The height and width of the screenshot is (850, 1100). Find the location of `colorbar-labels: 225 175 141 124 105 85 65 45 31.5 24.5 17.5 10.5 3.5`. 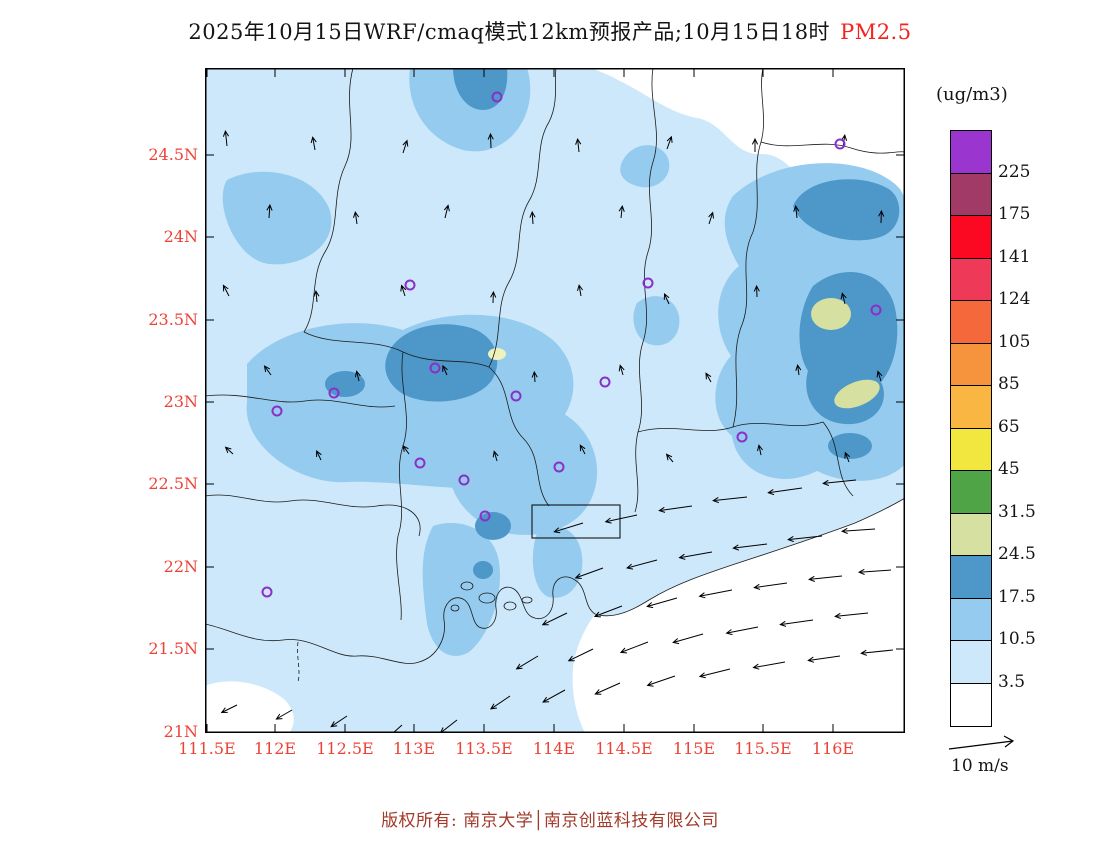

colorbar-labels: 225 175 141 124 105 85 65 45 31.5 24.5 17.5 10.5 3.5 is located at coordinates (1017, 426).